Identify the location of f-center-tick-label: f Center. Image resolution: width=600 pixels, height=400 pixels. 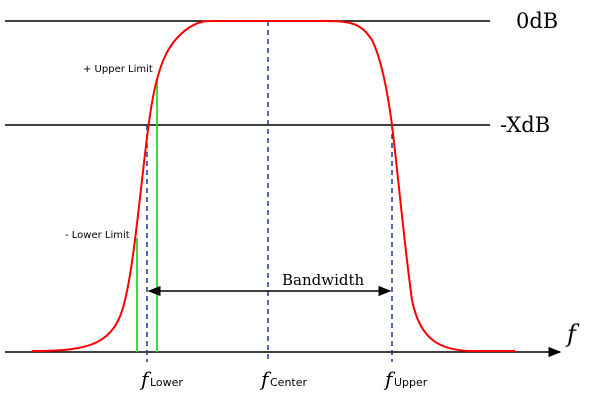
(283, 379).